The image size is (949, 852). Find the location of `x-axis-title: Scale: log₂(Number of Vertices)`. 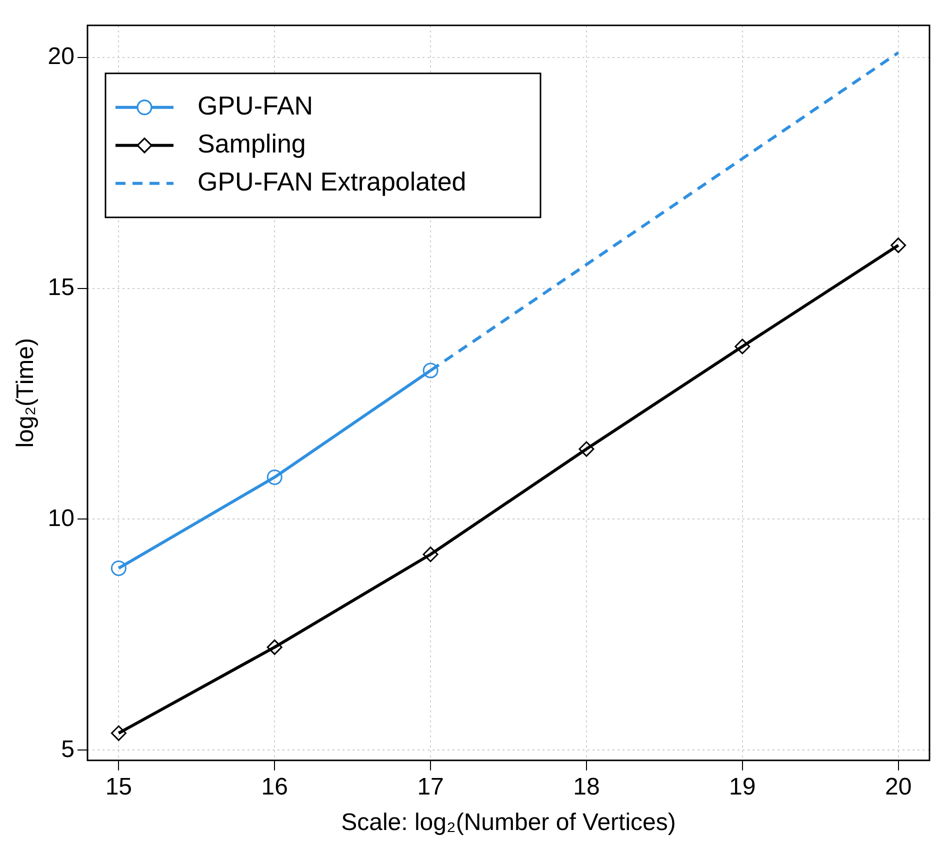

x-axis-title: Scale: log₂(Number of Vertices) is located at coordinates (508, 822).